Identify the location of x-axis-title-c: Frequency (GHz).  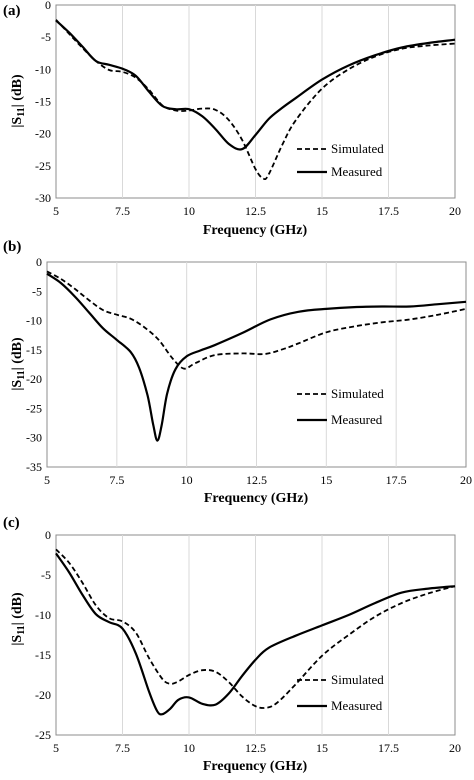
(255, 766).